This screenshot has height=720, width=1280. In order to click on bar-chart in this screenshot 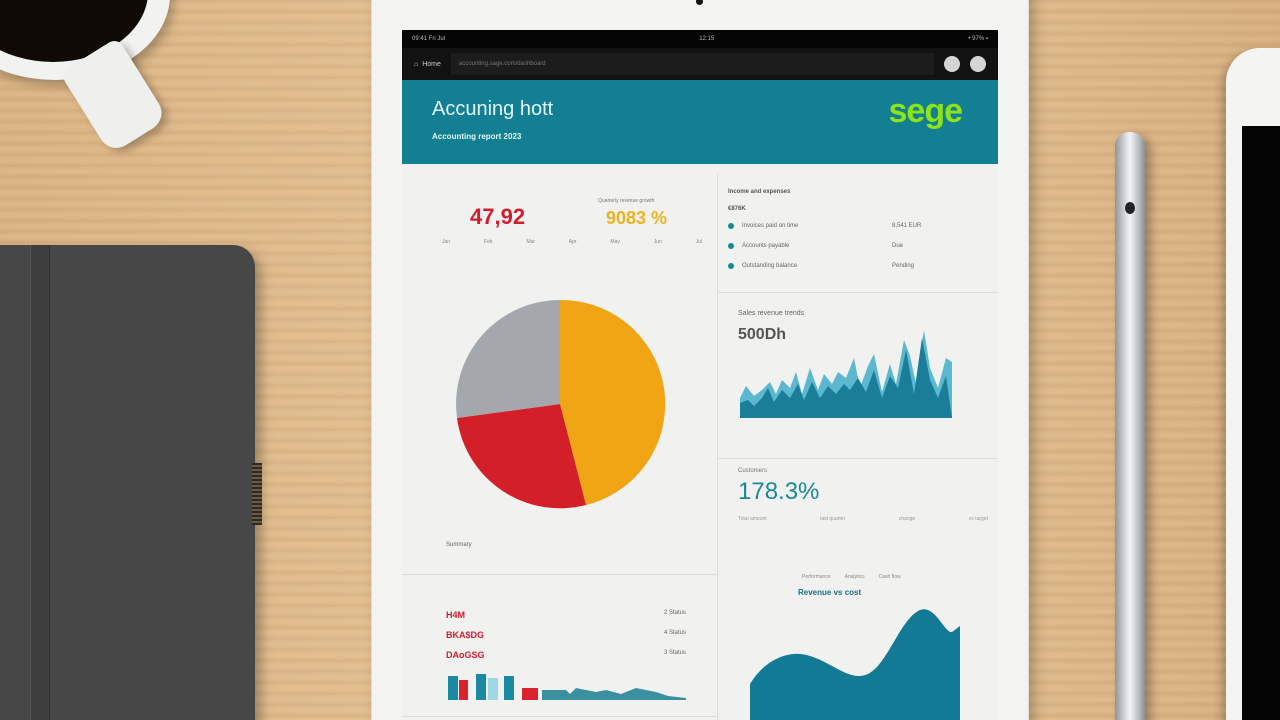, I will do `click(846, 373)`.